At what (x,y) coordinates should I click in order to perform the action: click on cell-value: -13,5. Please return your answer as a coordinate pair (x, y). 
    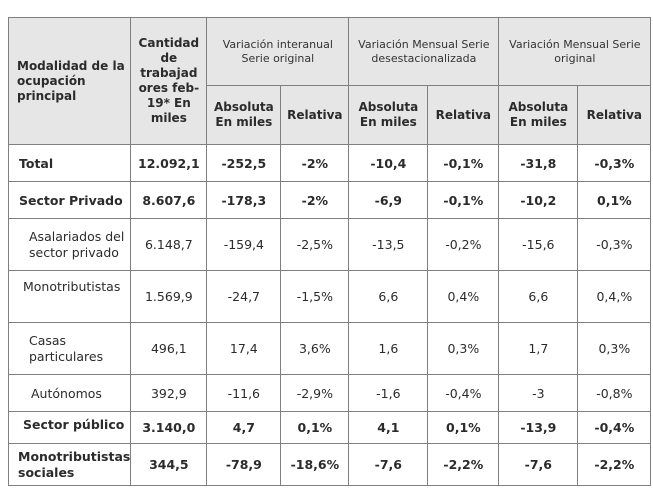
    Looking at the image, I should click on (388, 244).